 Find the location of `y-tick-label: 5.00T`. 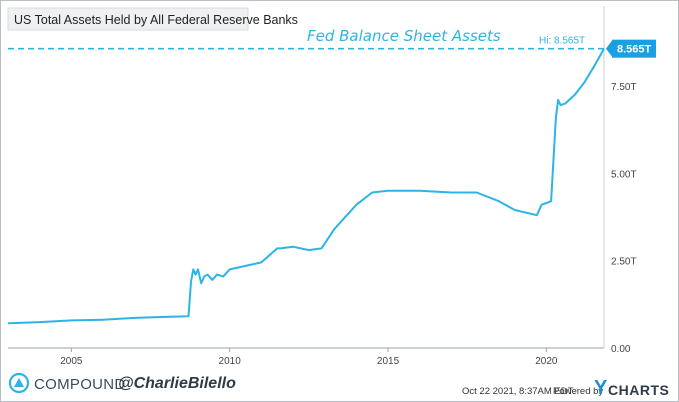

y-tick-label: 5.00T is located at coordinates (624, 174).